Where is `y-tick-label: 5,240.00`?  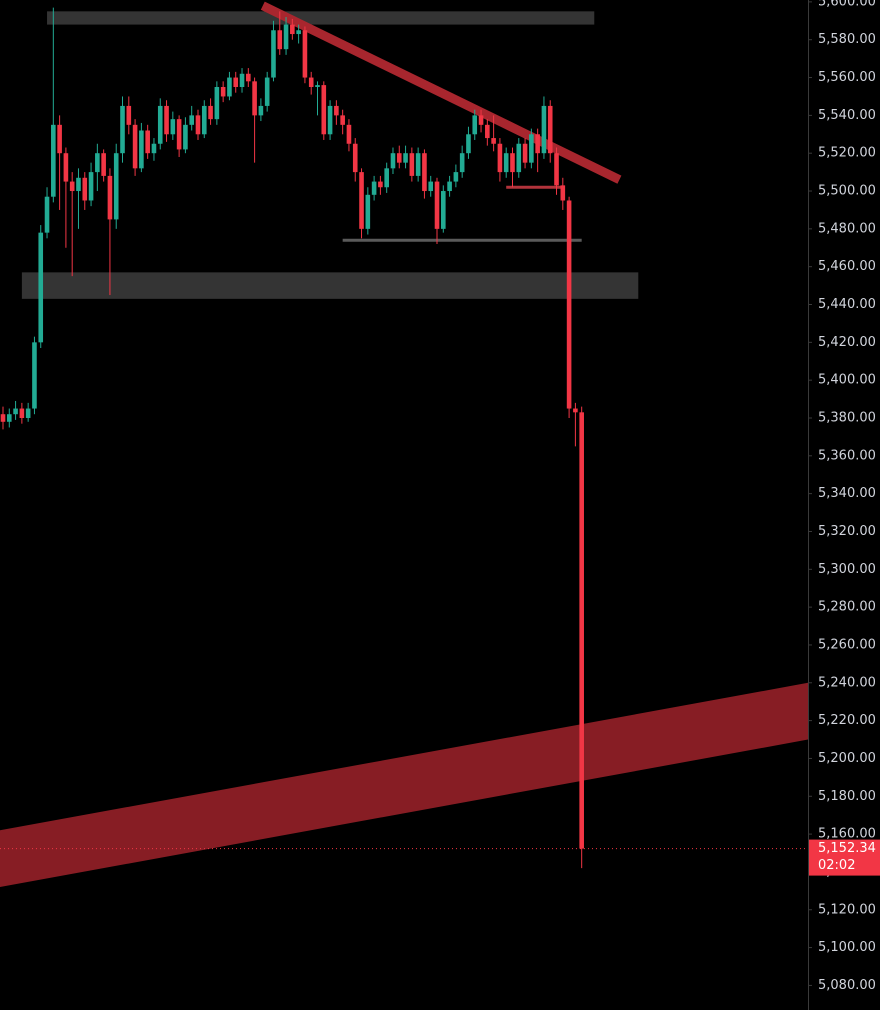 y-tick-label: 5,240.00 is located at coordinates (847, 682).